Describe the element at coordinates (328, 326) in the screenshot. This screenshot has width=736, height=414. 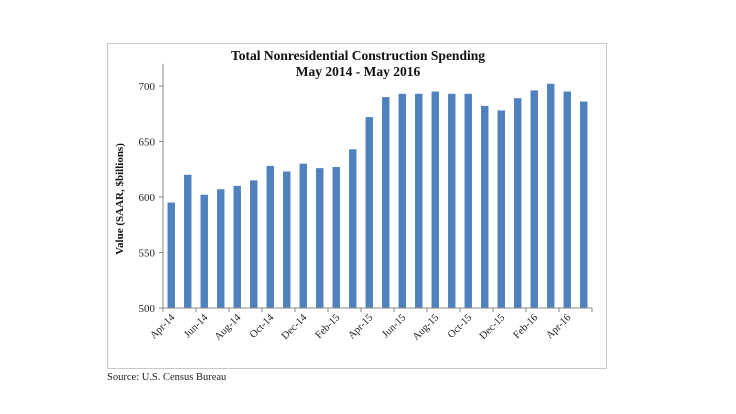
I see `x-tick-label: Feb-15` at that location.